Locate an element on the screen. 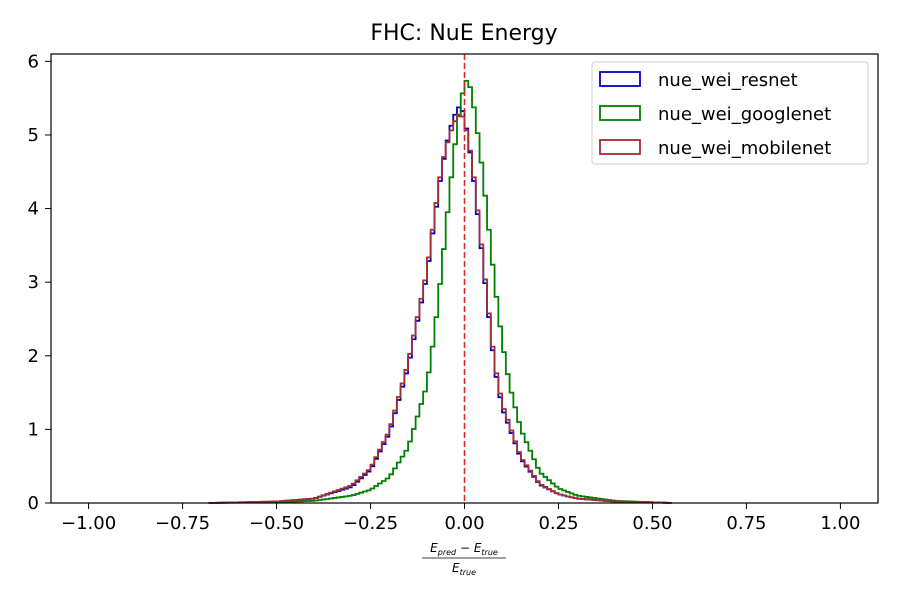  x-tick-label: −0.75 is located at coordinates (182, 523).